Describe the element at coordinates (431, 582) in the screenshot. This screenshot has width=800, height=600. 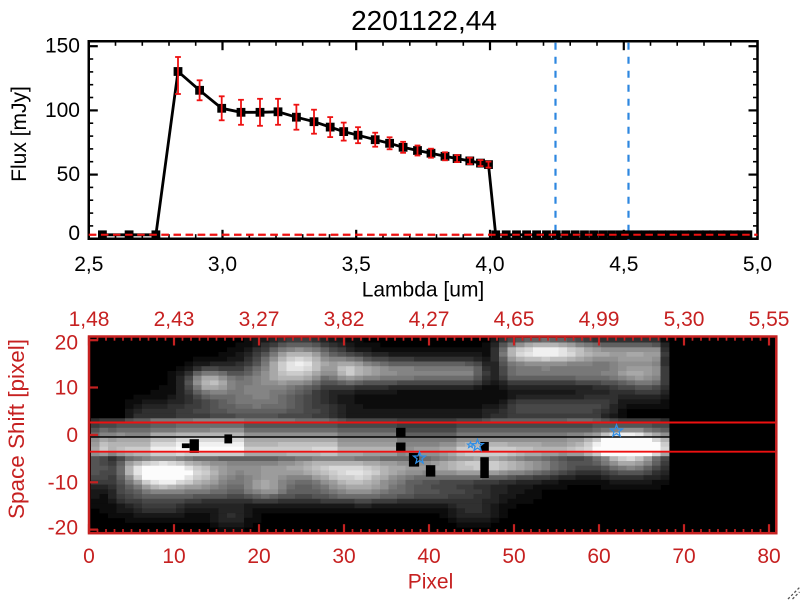
I see `svg-text: Pixel` at that location.